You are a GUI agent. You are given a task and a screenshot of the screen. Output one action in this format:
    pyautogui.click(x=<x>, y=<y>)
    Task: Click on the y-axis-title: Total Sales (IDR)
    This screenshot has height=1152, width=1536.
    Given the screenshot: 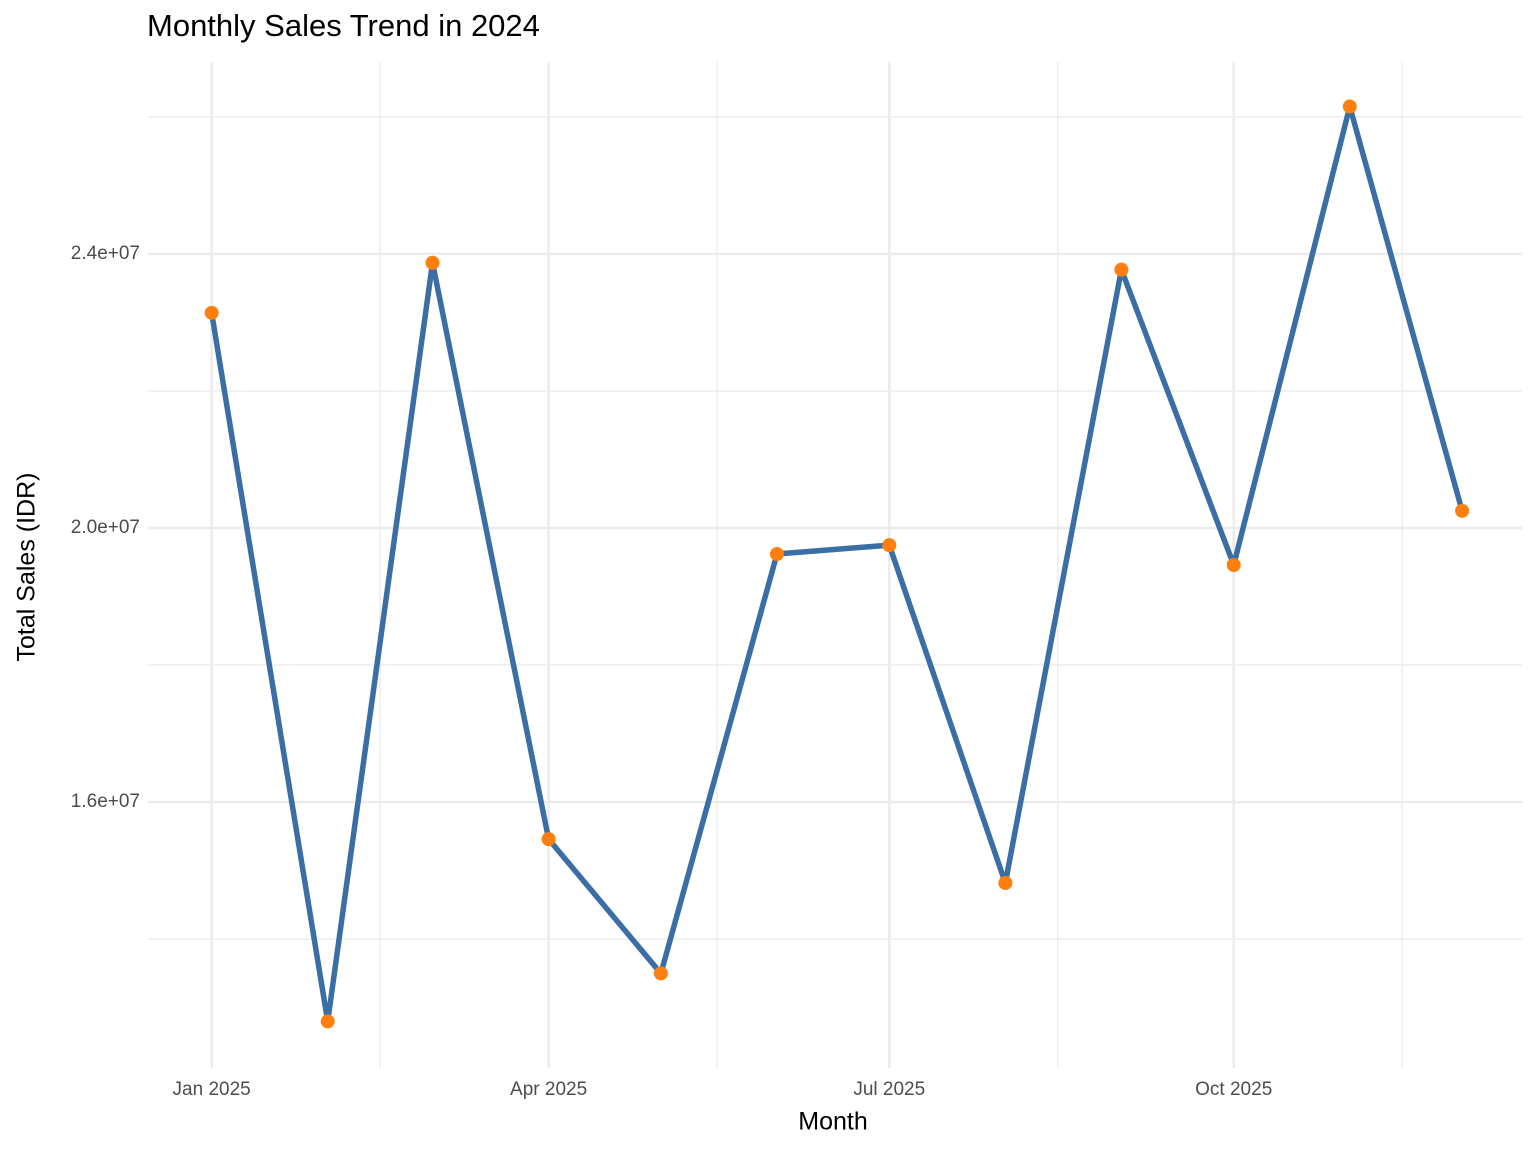 What is the action you would take?
    pyautogui.click(x=27, y=567)
    